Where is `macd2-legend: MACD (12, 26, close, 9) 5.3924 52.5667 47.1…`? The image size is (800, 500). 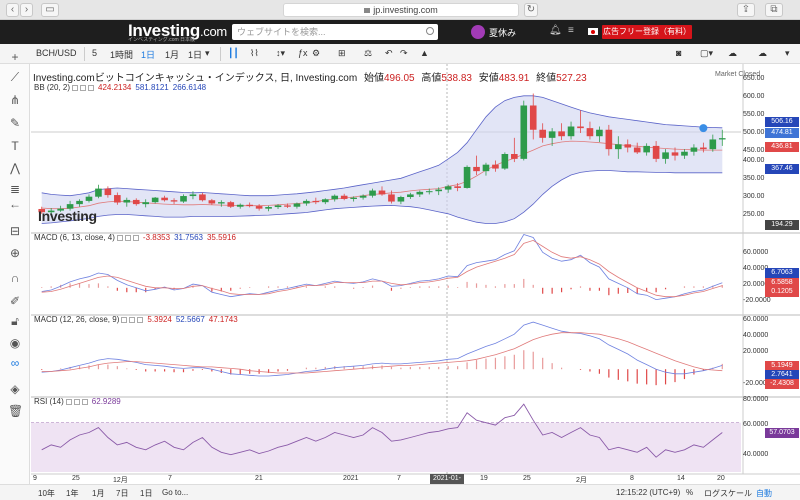 macd2-legend: MACD (12, 26, close, 9) 5.3924 52.5667 47.1… is located at coordinates (136, 319).